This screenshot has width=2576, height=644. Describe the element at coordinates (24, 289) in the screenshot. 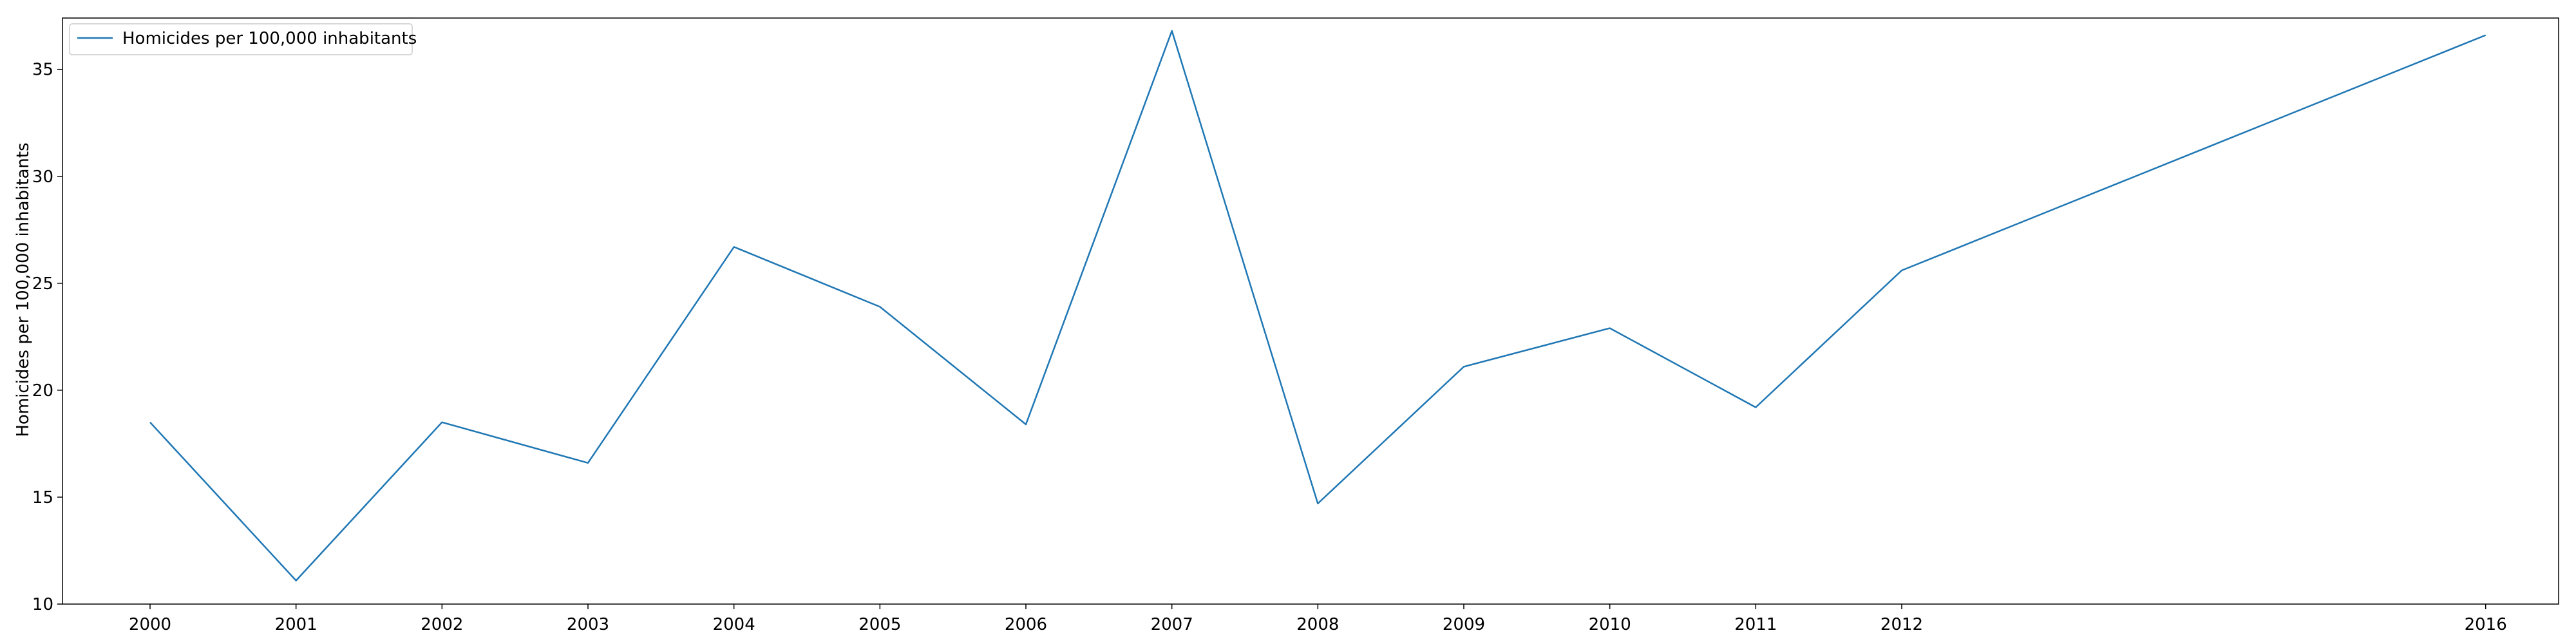

I see `y-axis-label: Homicides per 100,000 inhabitants` at that location.